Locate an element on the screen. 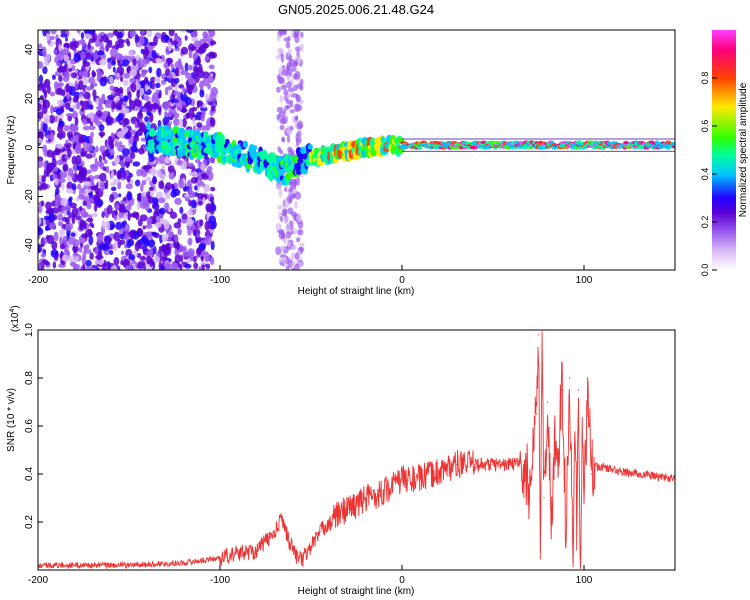  snr-x-axis-label: Height of straight line (km) is located at coordinates (356, 591).